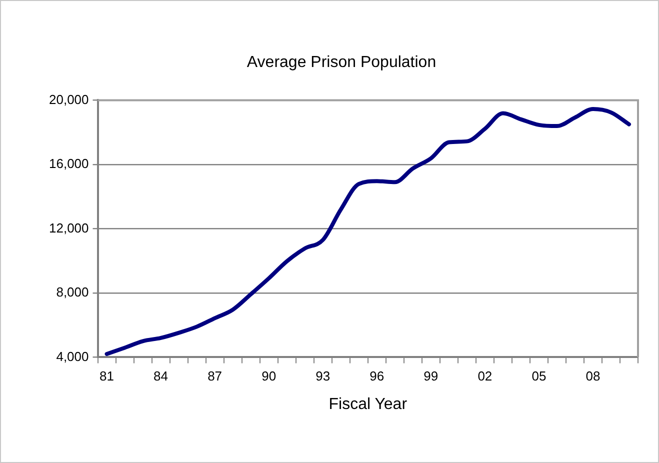 This screenshot has width=659, height=463. What do you see at coordinates (323, 376) in the screenshot?
I see `x-tick-label: 93` at bounding box center [323, 376].